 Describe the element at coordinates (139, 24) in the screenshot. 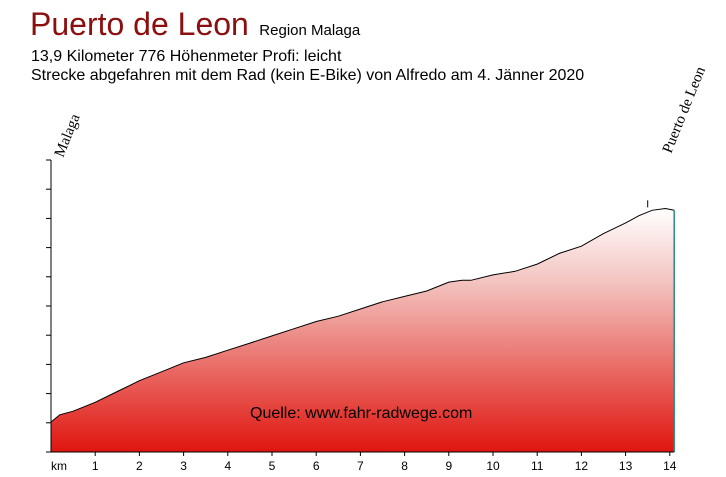

I see `page-title: Puerto de Leon` at that location.